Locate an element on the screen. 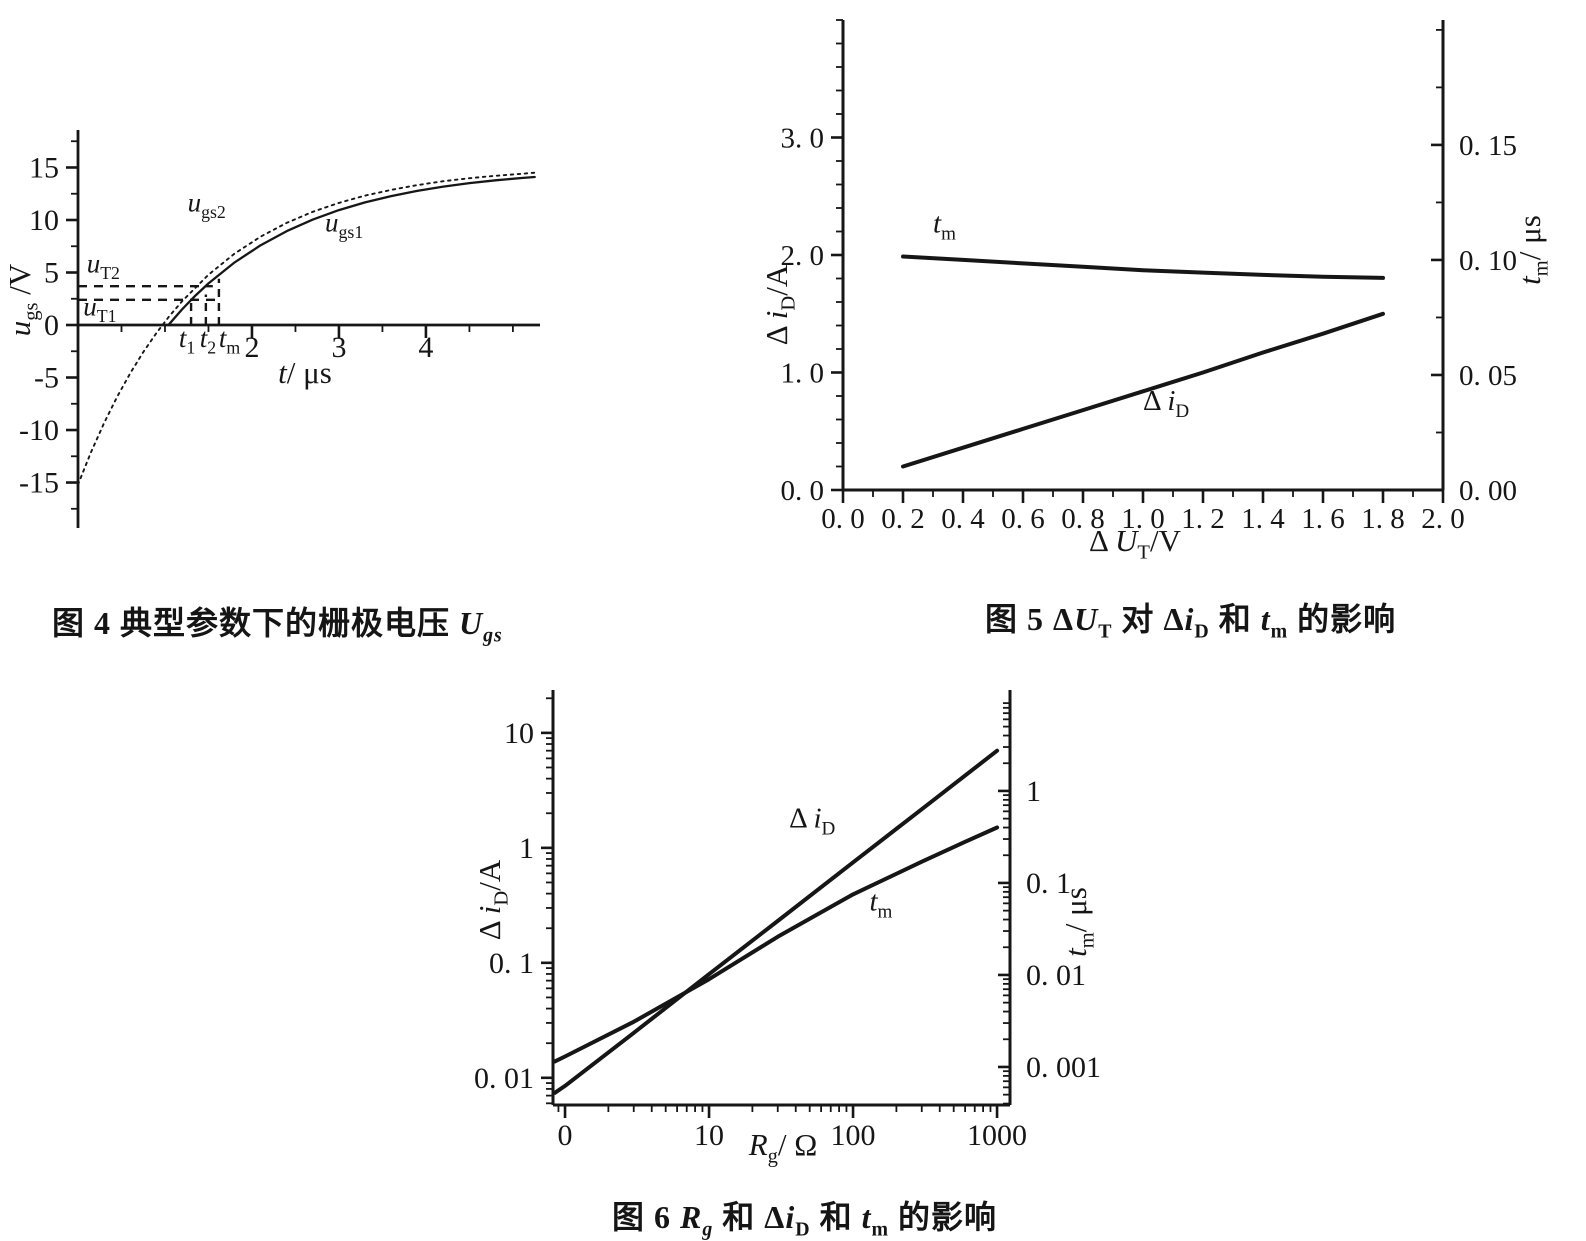 This screenshot has height=1241, width=1586. y-right-tick-label: 0. 1 is located at coordinates (1048, 883).